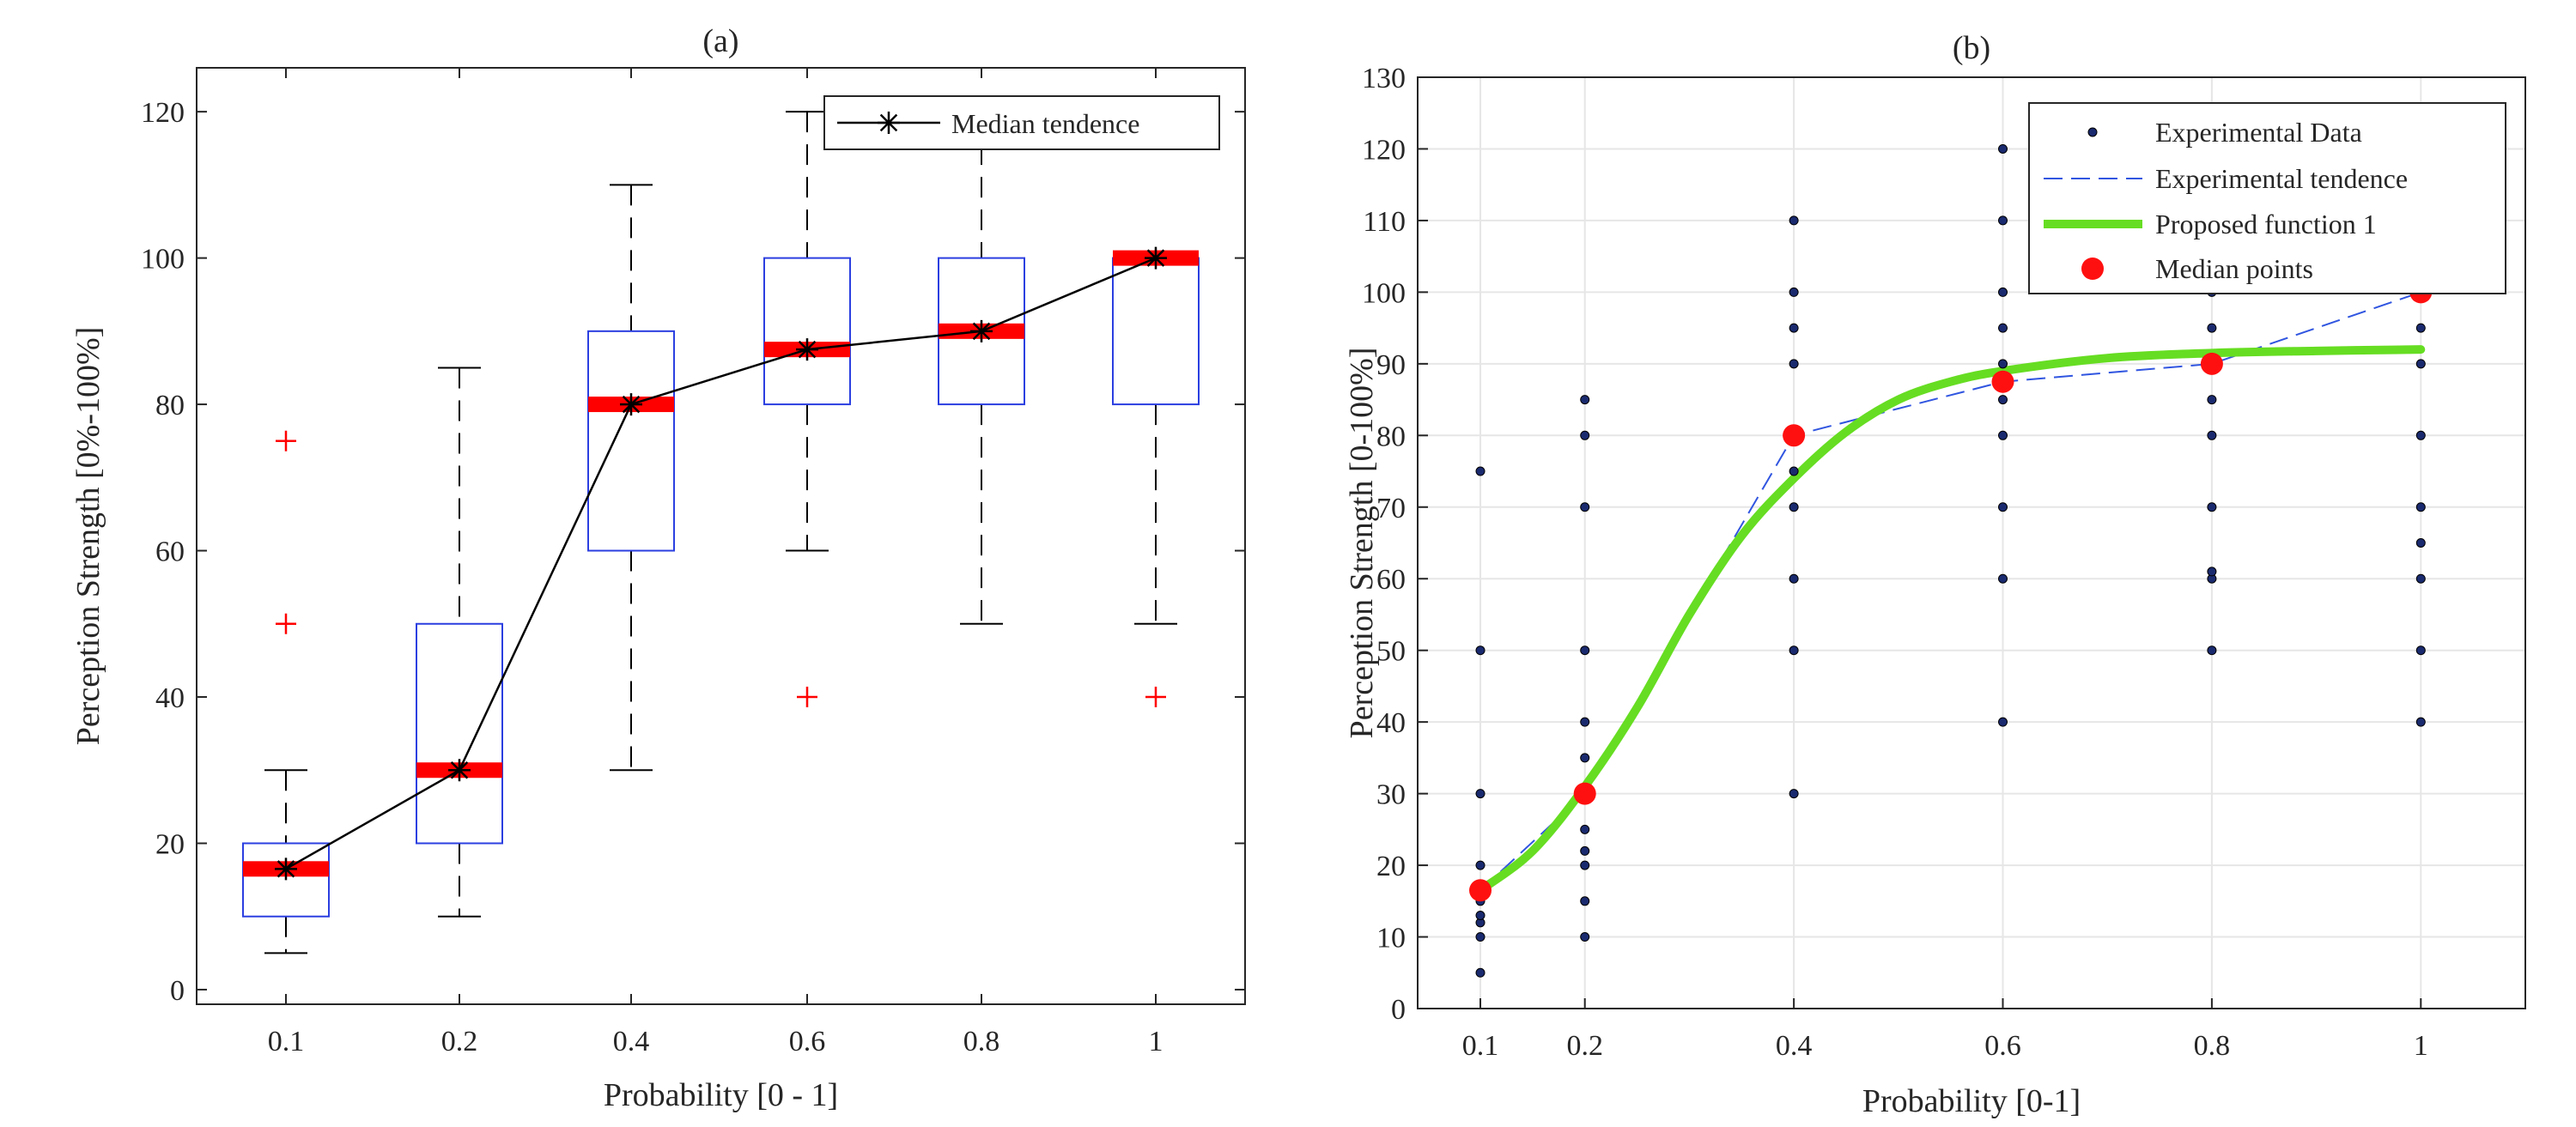 This screenshot has height=1127, width=2576. What do you see at coordinates (720, 41) in the screenshot?
I see `panel-a-title: (a)` at bounding box center [720, 41].